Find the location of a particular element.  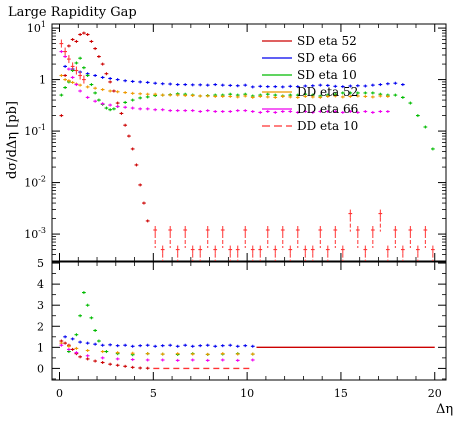

y-tick-label: 1 is located at coordinates (42, 80).